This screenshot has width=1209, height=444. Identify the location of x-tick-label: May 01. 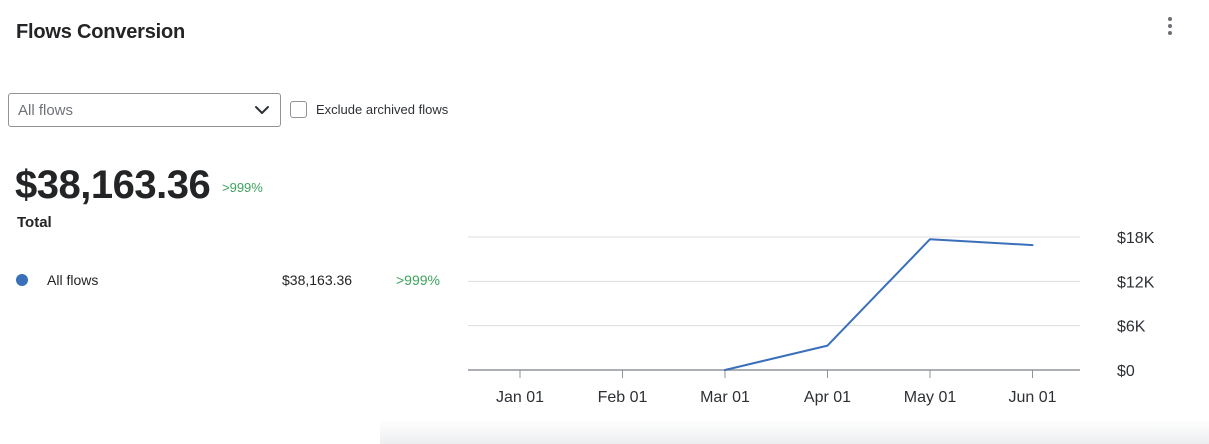
(930, 397).